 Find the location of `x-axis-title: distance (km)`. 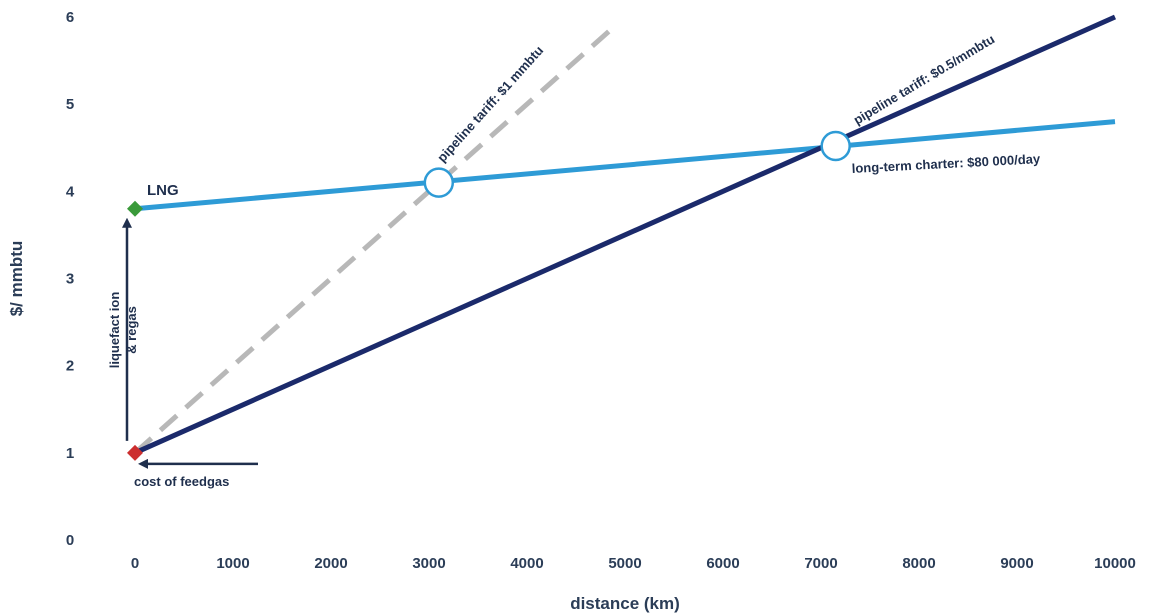

x-axis-title: distance (km) is located at coordinates (625, 603).